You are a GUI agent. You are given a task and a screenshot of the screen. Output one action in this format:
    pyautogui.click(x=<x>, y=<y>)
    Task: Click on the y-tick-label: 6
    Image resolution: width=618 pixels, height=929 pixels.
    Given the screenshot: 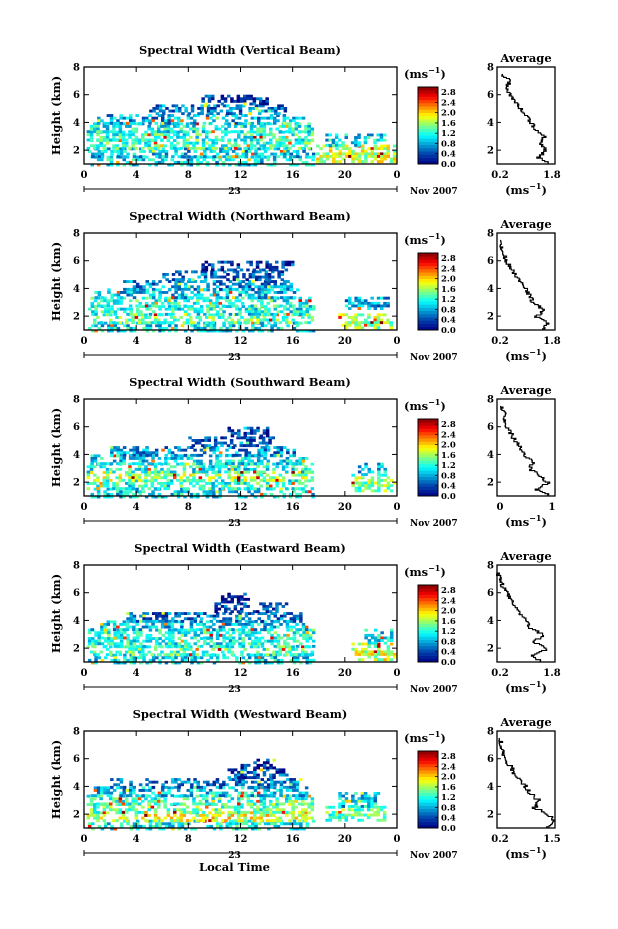 What is the action you would take?
    pyautogui.click(x=76, y=593)
    